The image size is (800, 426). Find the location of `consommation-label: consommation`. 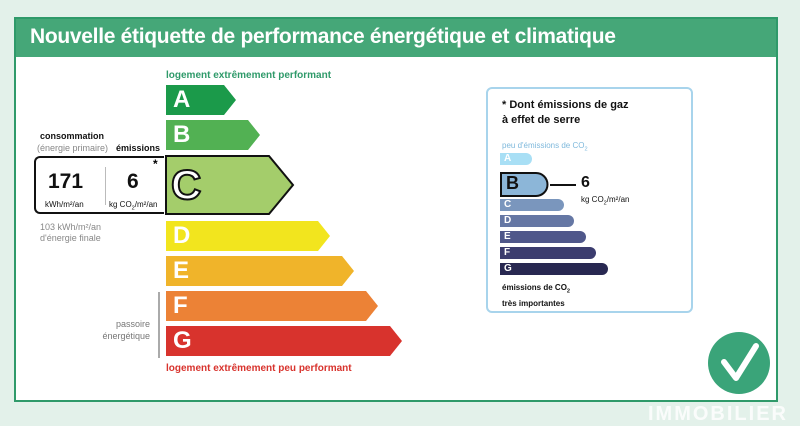

consommation-label: consommation is located at coordinates (72, 136).